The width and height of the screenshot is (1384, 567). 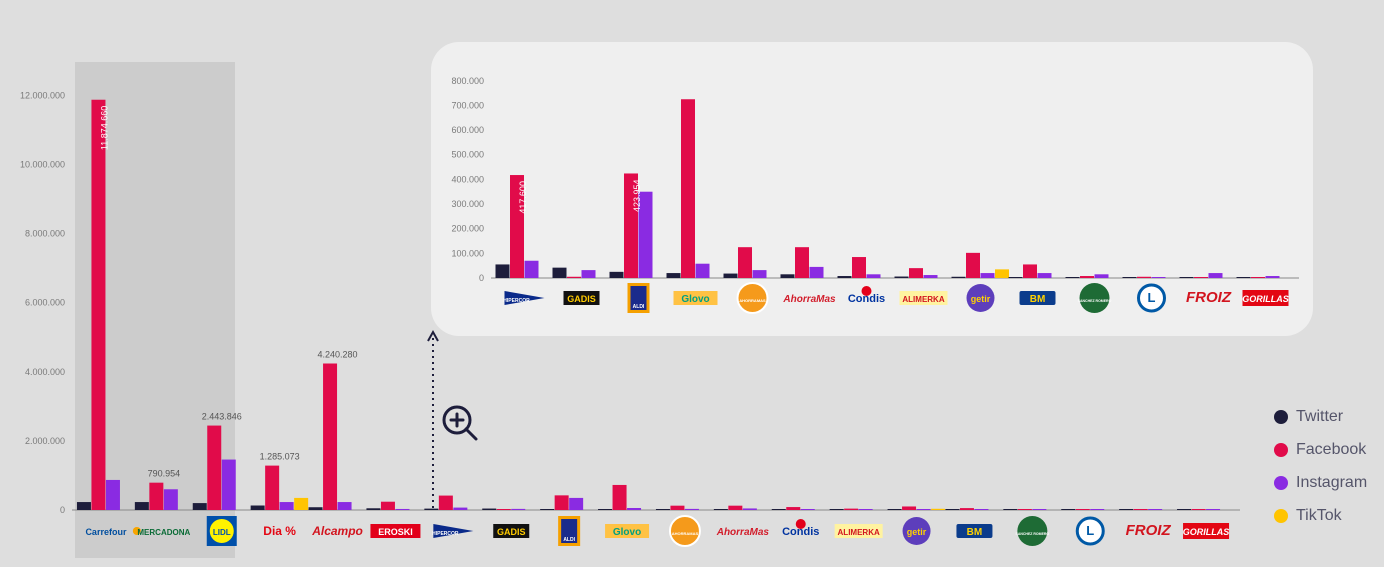 I want to click on bar-tiktok-dia, so click(x=301, y=503).